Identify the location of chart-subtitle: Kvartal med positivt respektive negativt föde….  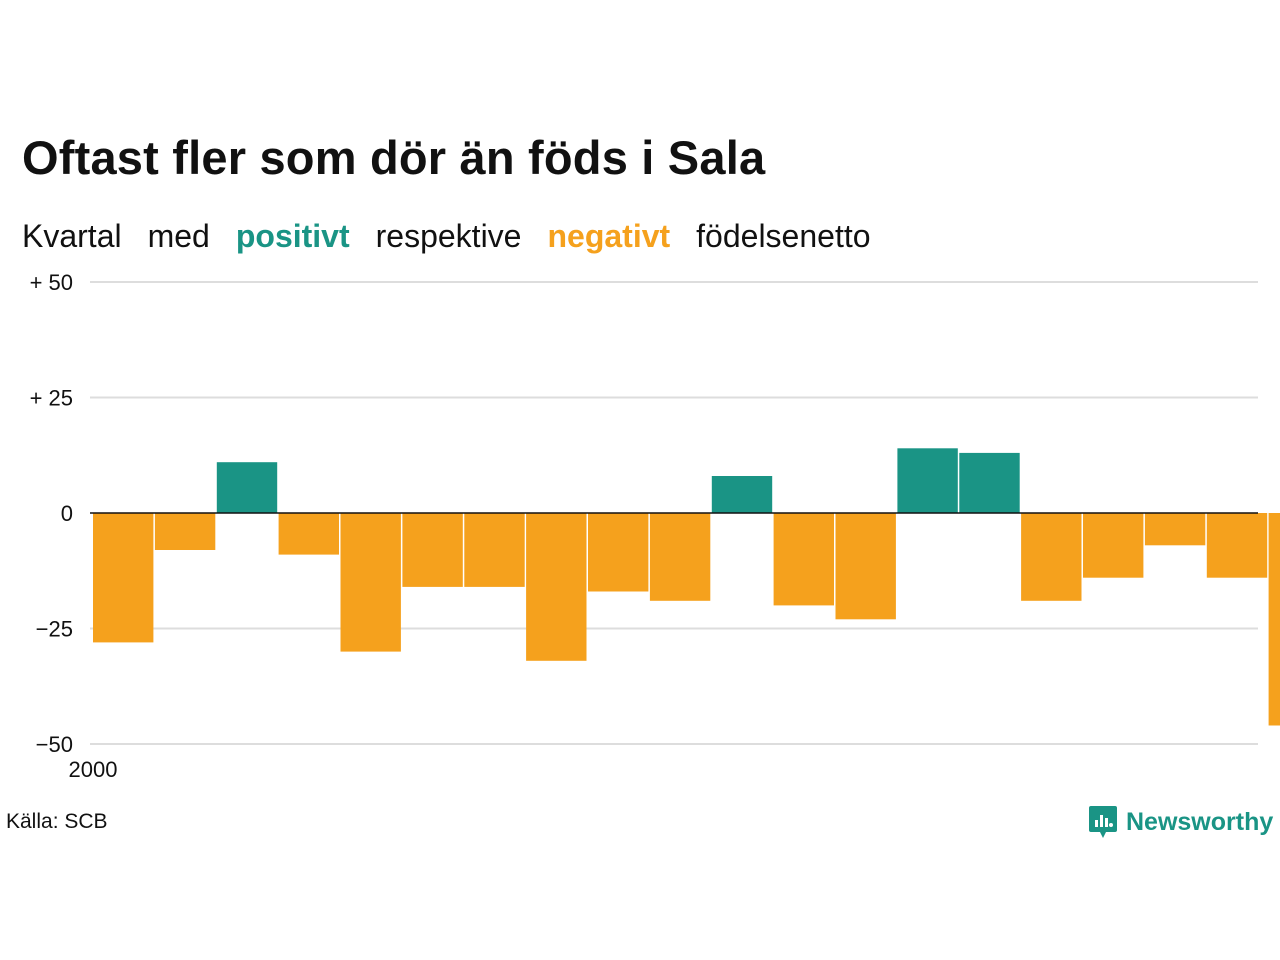
(459, 236).